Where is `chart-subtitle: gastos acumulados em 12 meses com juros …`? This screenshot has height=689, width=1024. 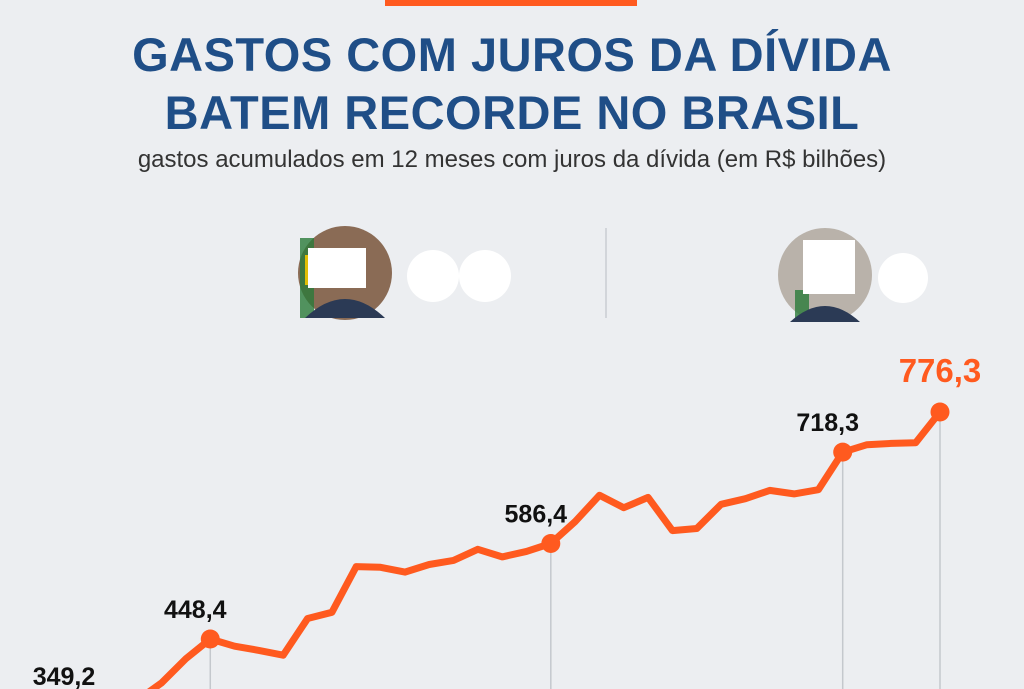 chart-subtitle: gastos acumulados em 12 meses com juros … is located at coordinates (512, 159).